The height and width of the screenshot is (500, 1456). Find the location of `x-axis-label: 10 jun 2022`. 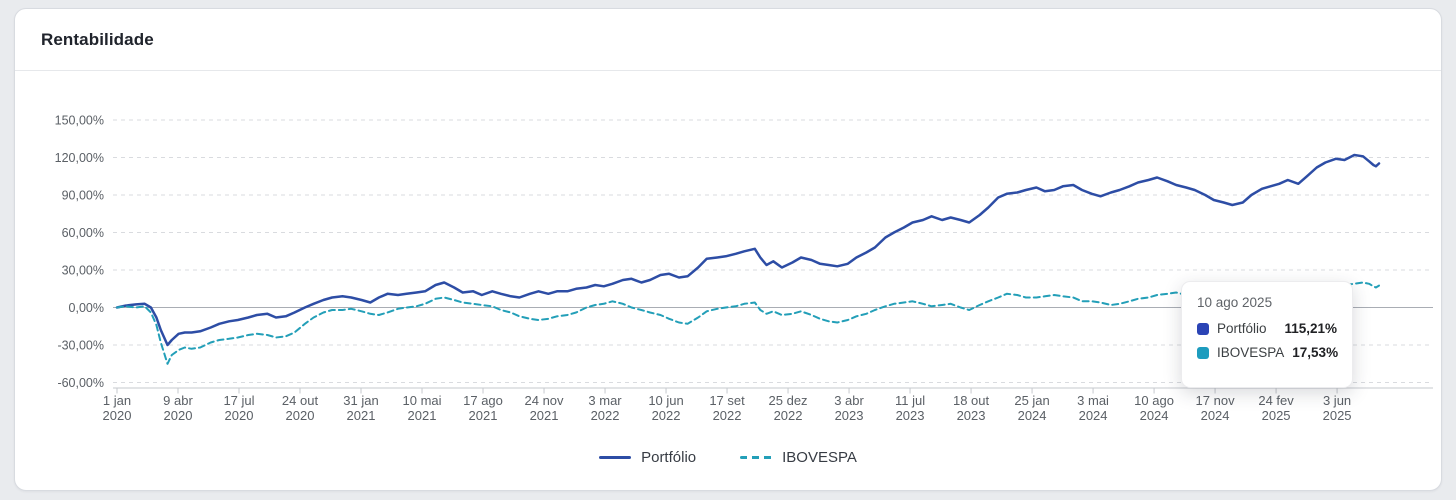

x-axis-label: 10 jun 2022 is located at coordinates (665, 408).